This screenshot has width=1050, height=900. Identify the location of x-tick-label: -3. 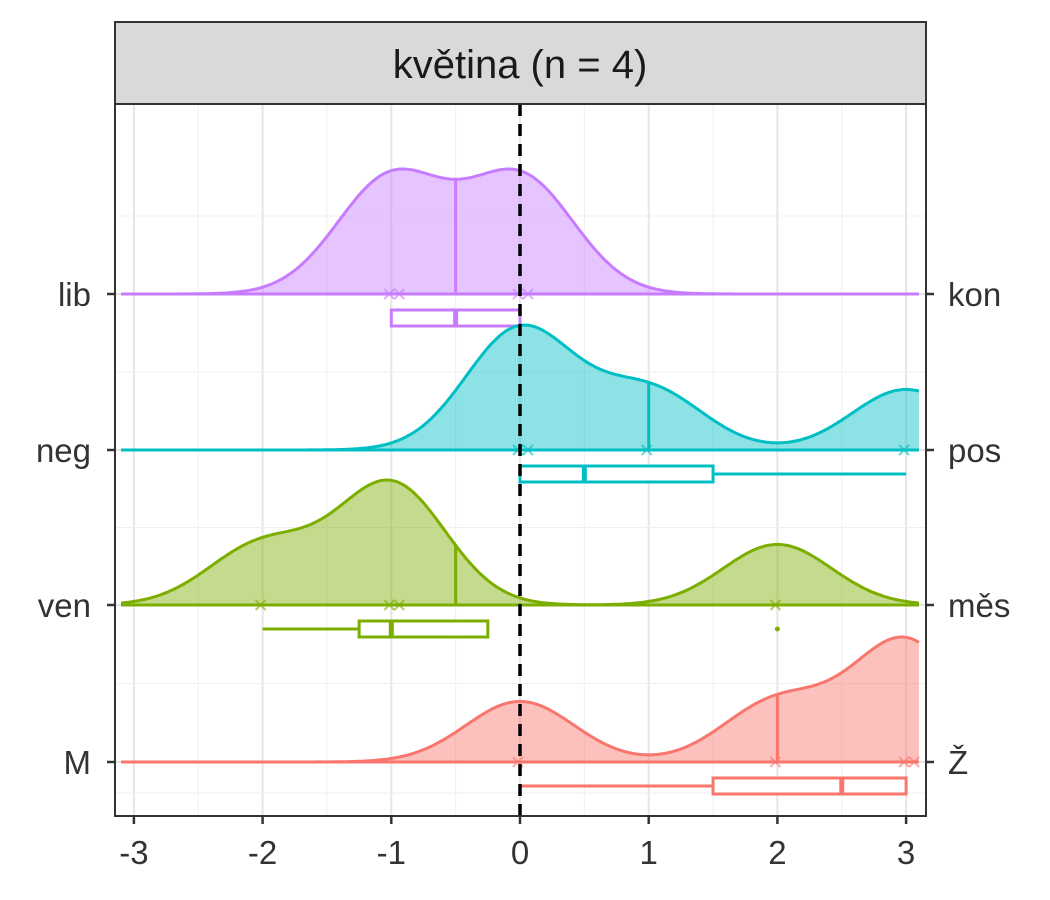
(133, 852).